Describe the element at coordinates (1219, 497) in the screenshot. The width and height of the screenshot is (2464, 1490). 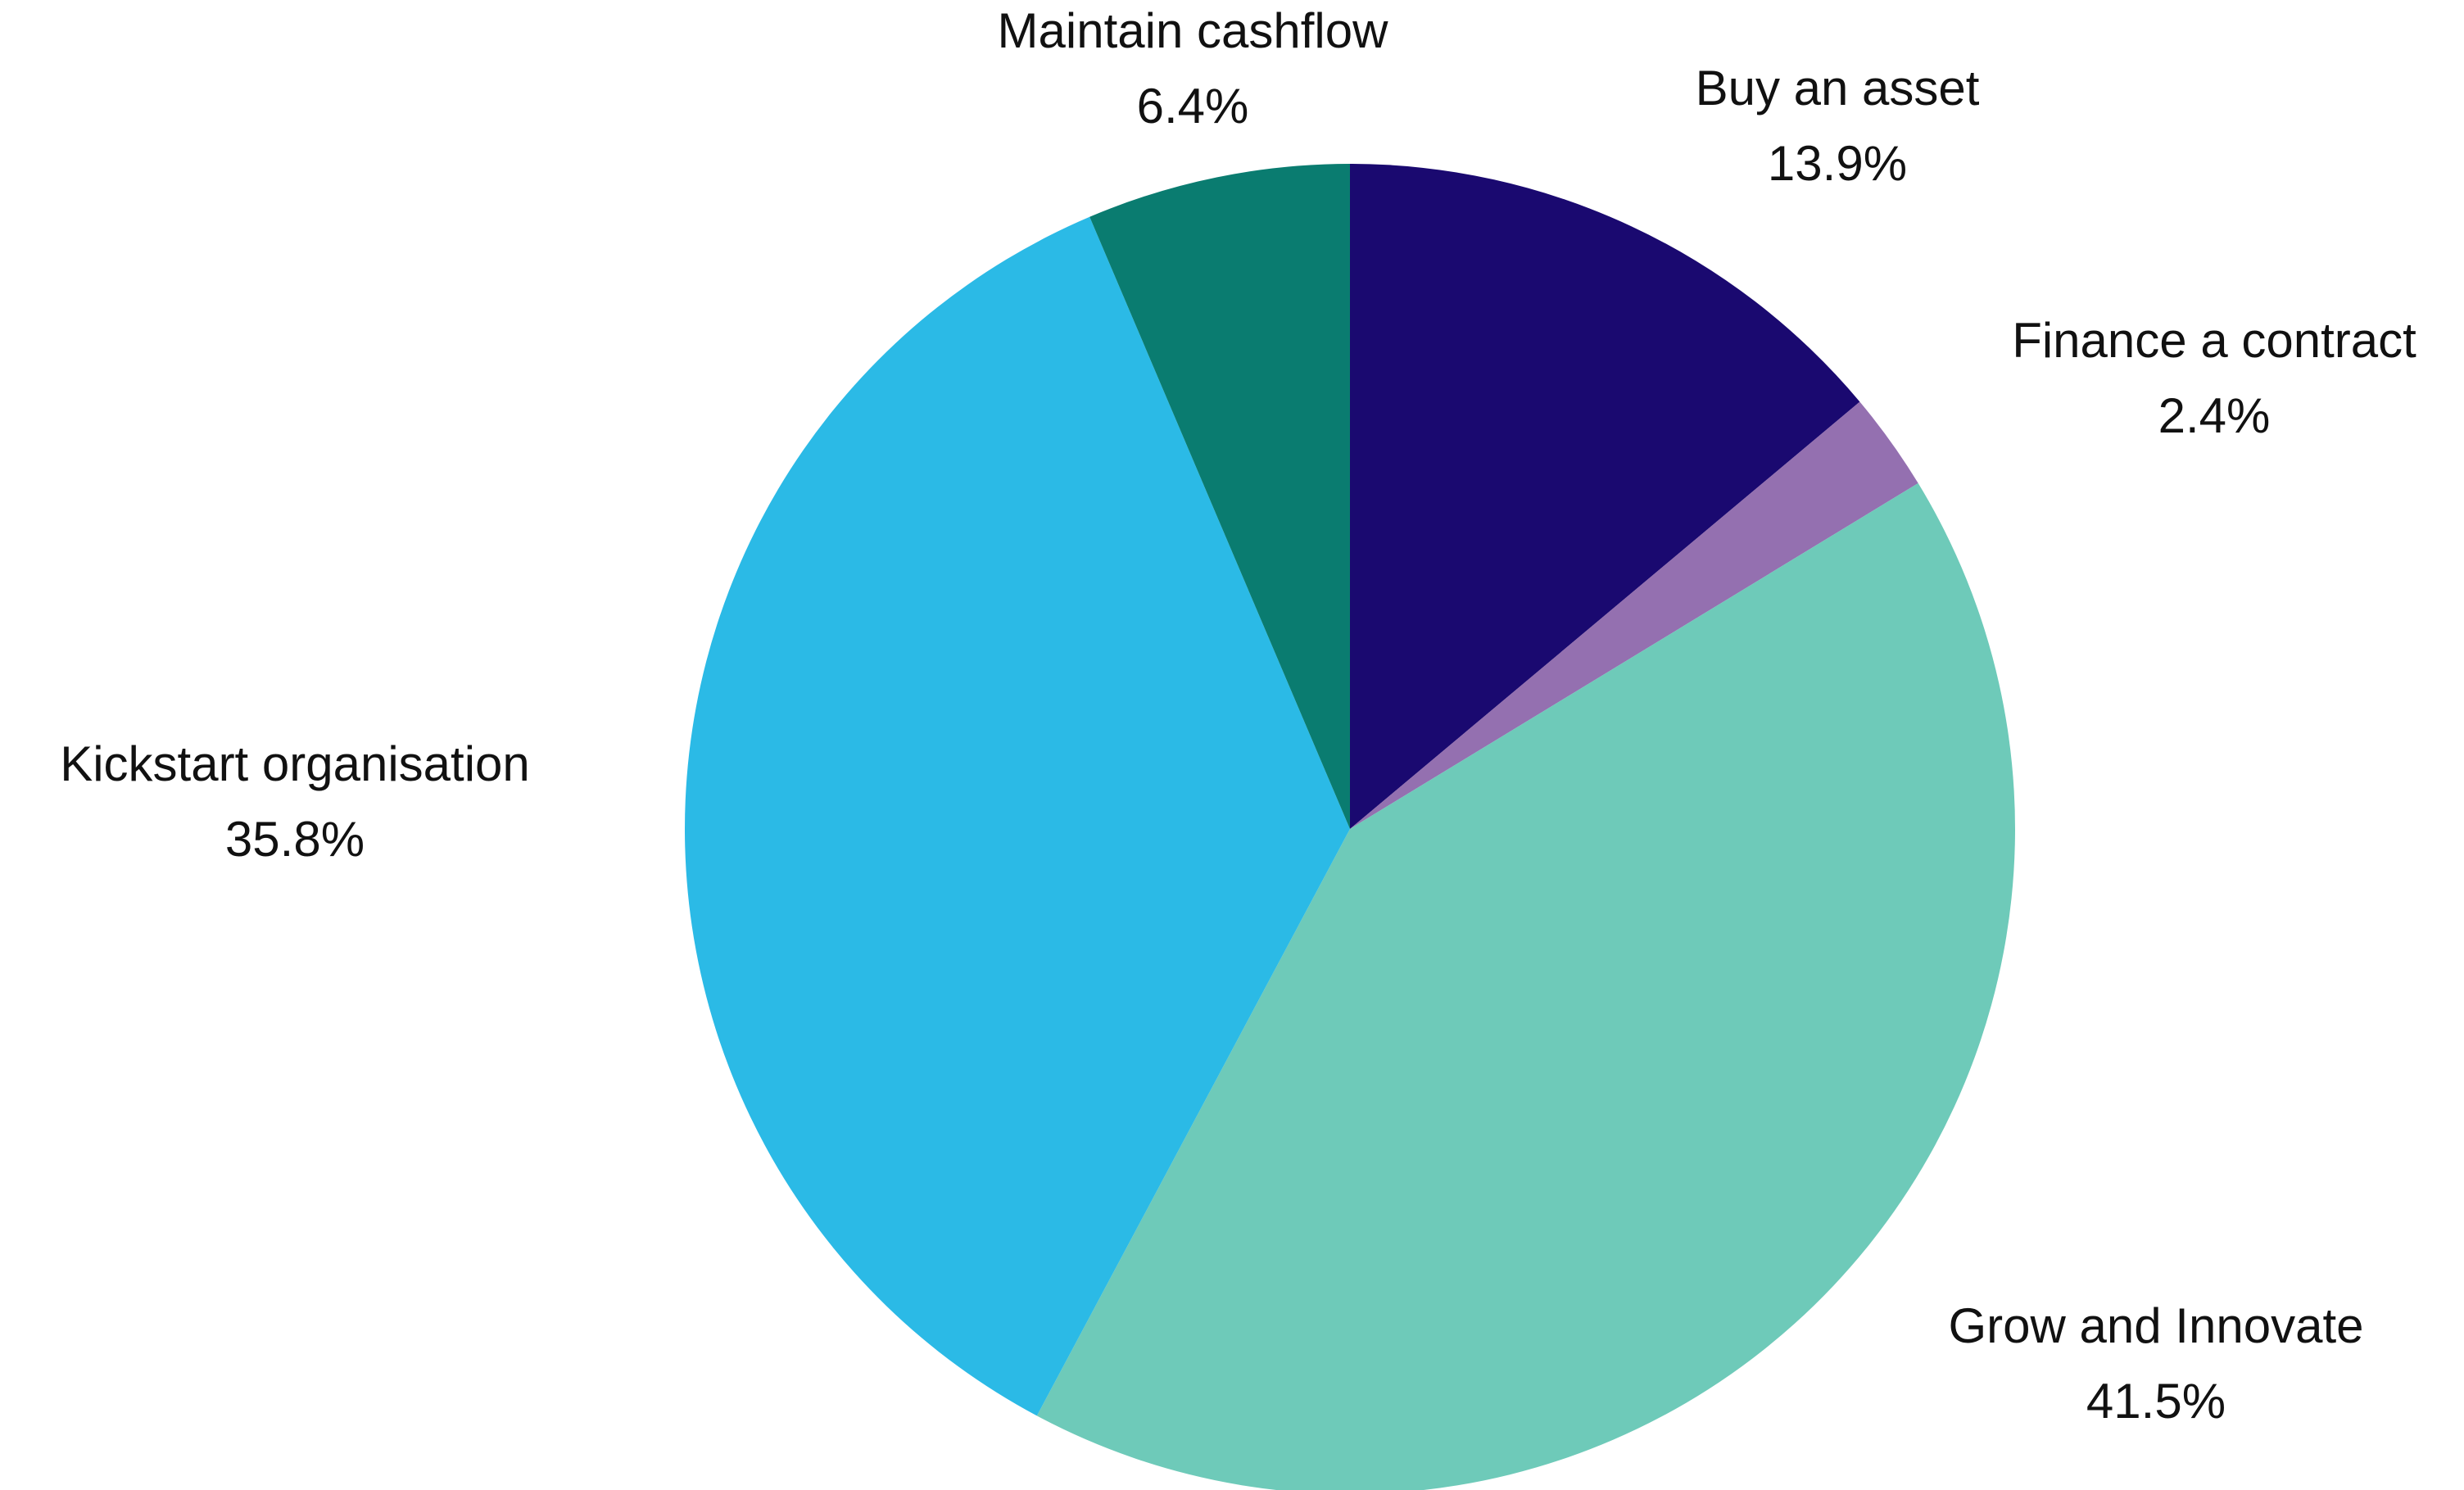
I see `pie-slice-maintain-cashflow` at that location.